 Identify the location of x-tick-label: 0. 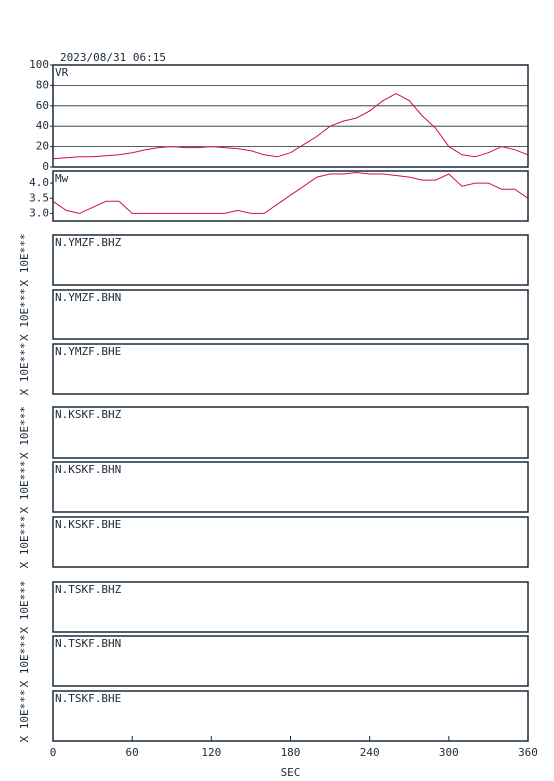
(53, 752).